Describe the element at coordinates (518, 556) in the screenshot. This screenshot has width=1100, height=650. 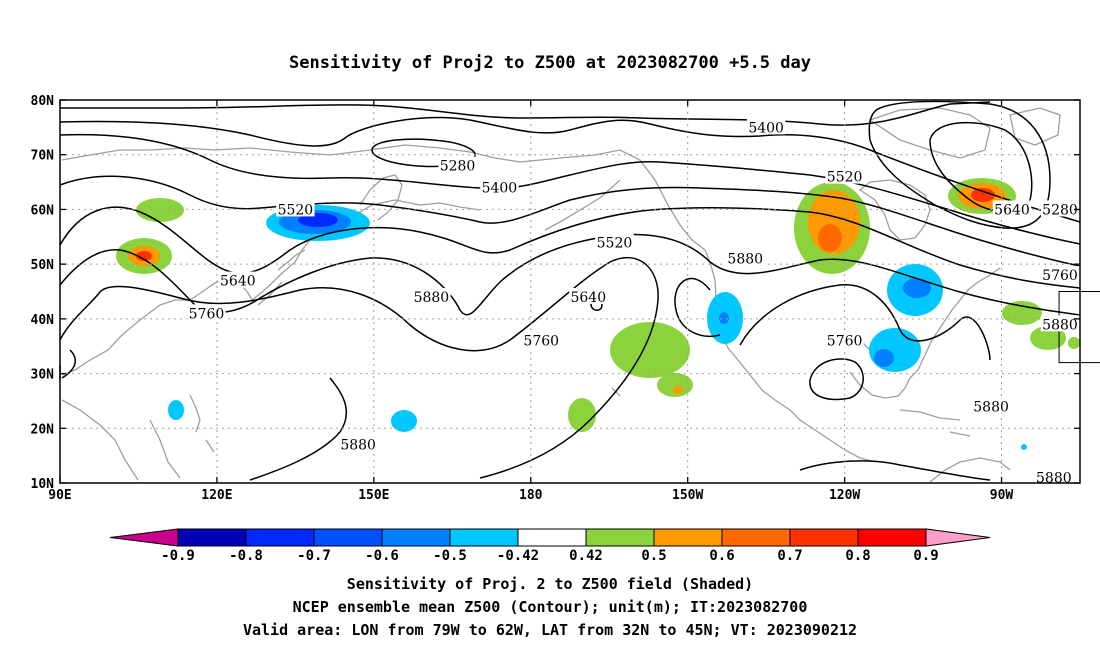
I see `colorbar-label: -0.42` at that location.